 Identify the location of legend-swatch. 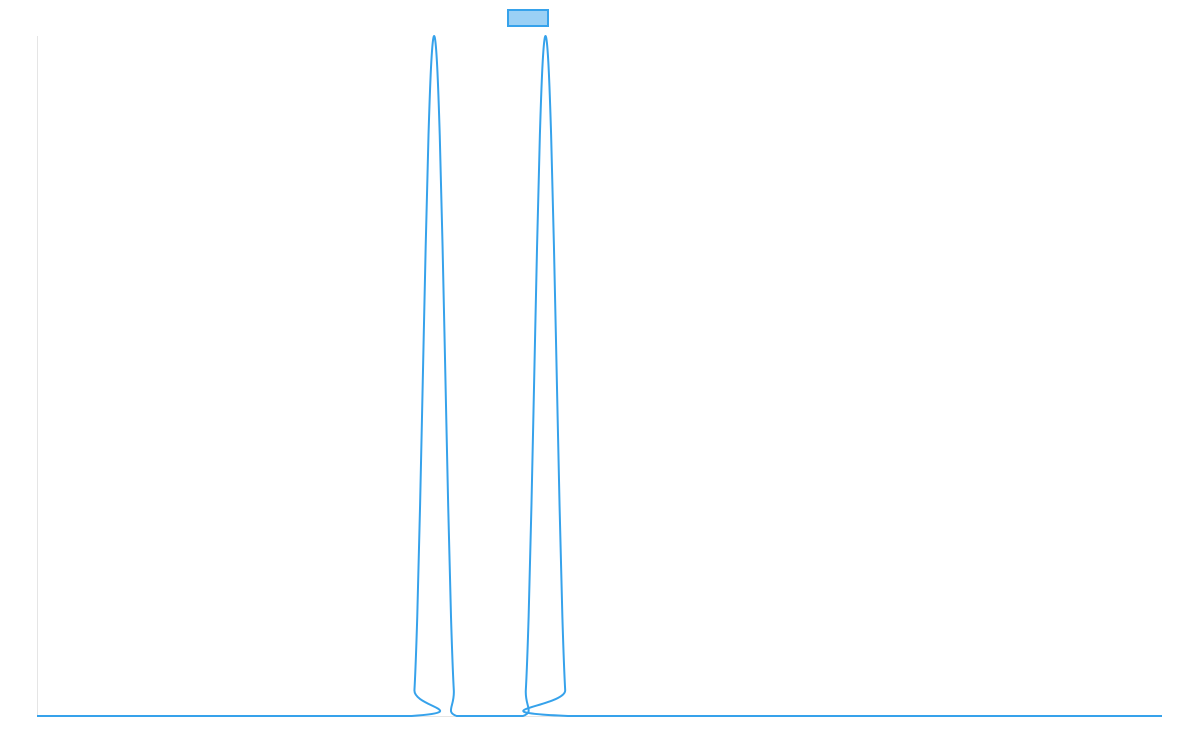
(528, 18).